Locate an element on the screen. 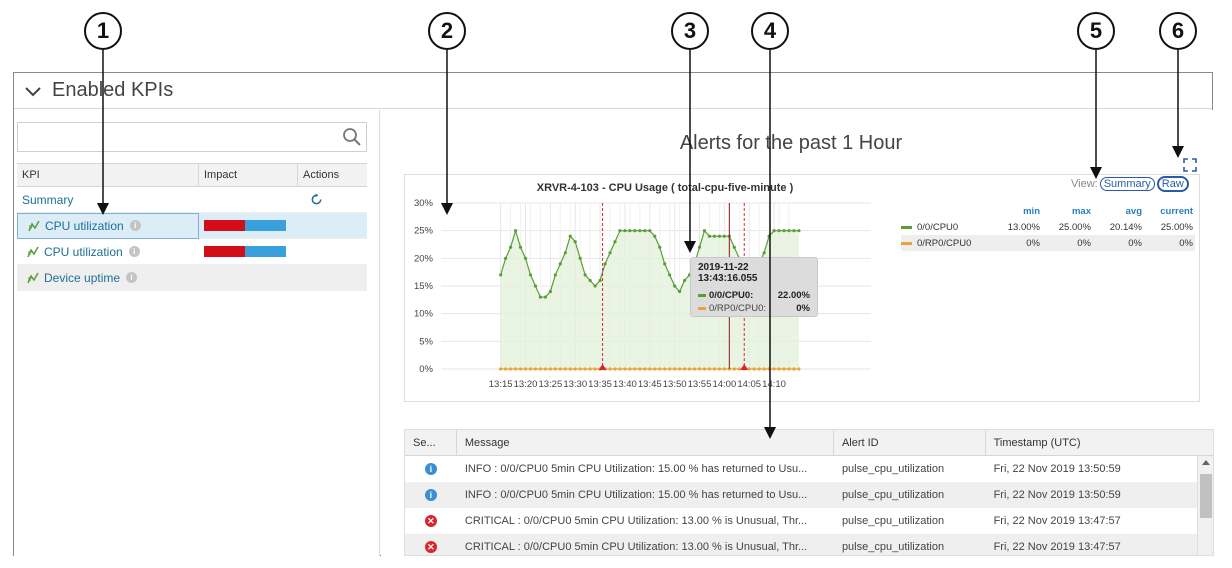 The image size is (1232, 568). column-header-impact: Impact is located at coordinates (248, 175).